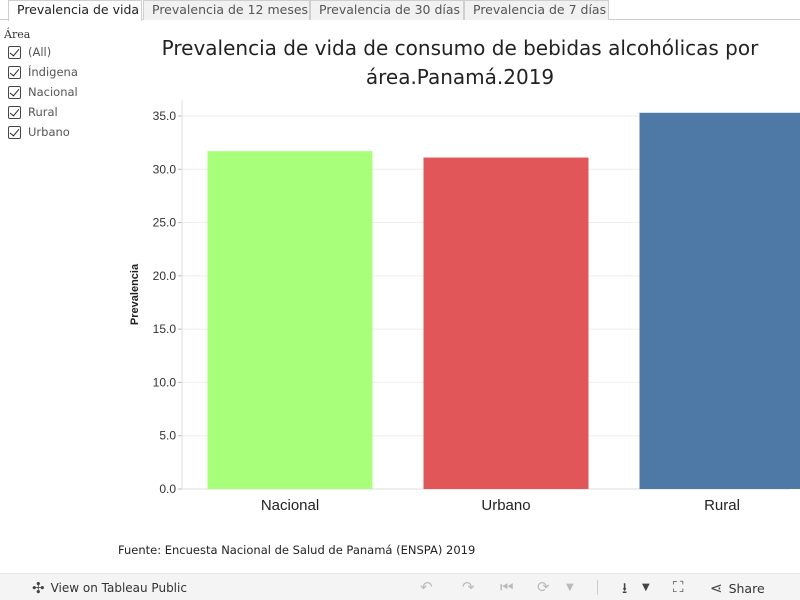  I want to click on revert-icon: ⏮, so click(507, 587).